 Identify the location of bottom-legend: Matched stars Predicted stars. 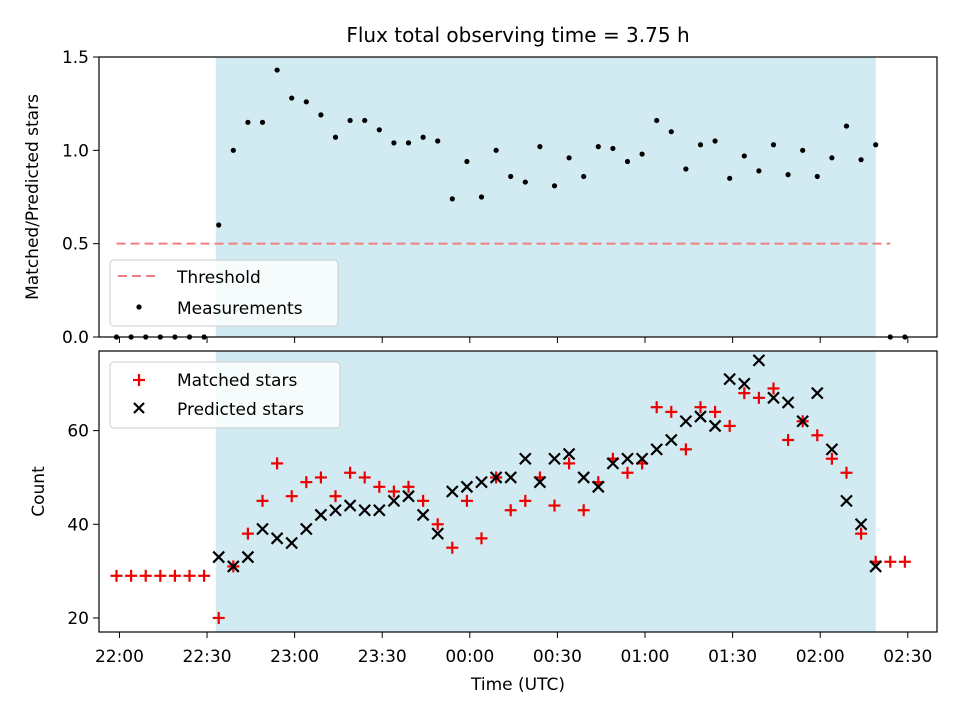
(225, 395).